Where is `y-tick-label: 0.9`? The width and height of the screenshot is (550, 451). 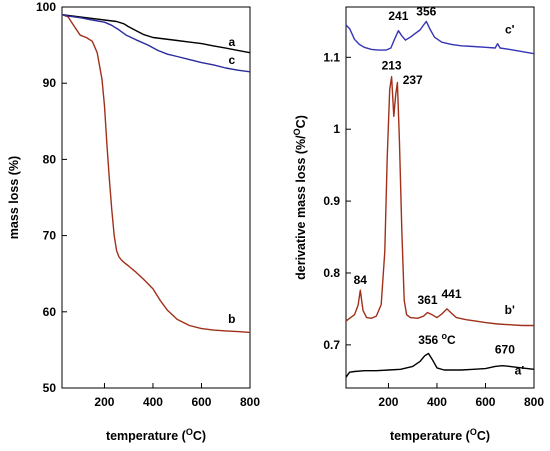 y-tick-label: 0.9 is located at coordinates (331, 201).